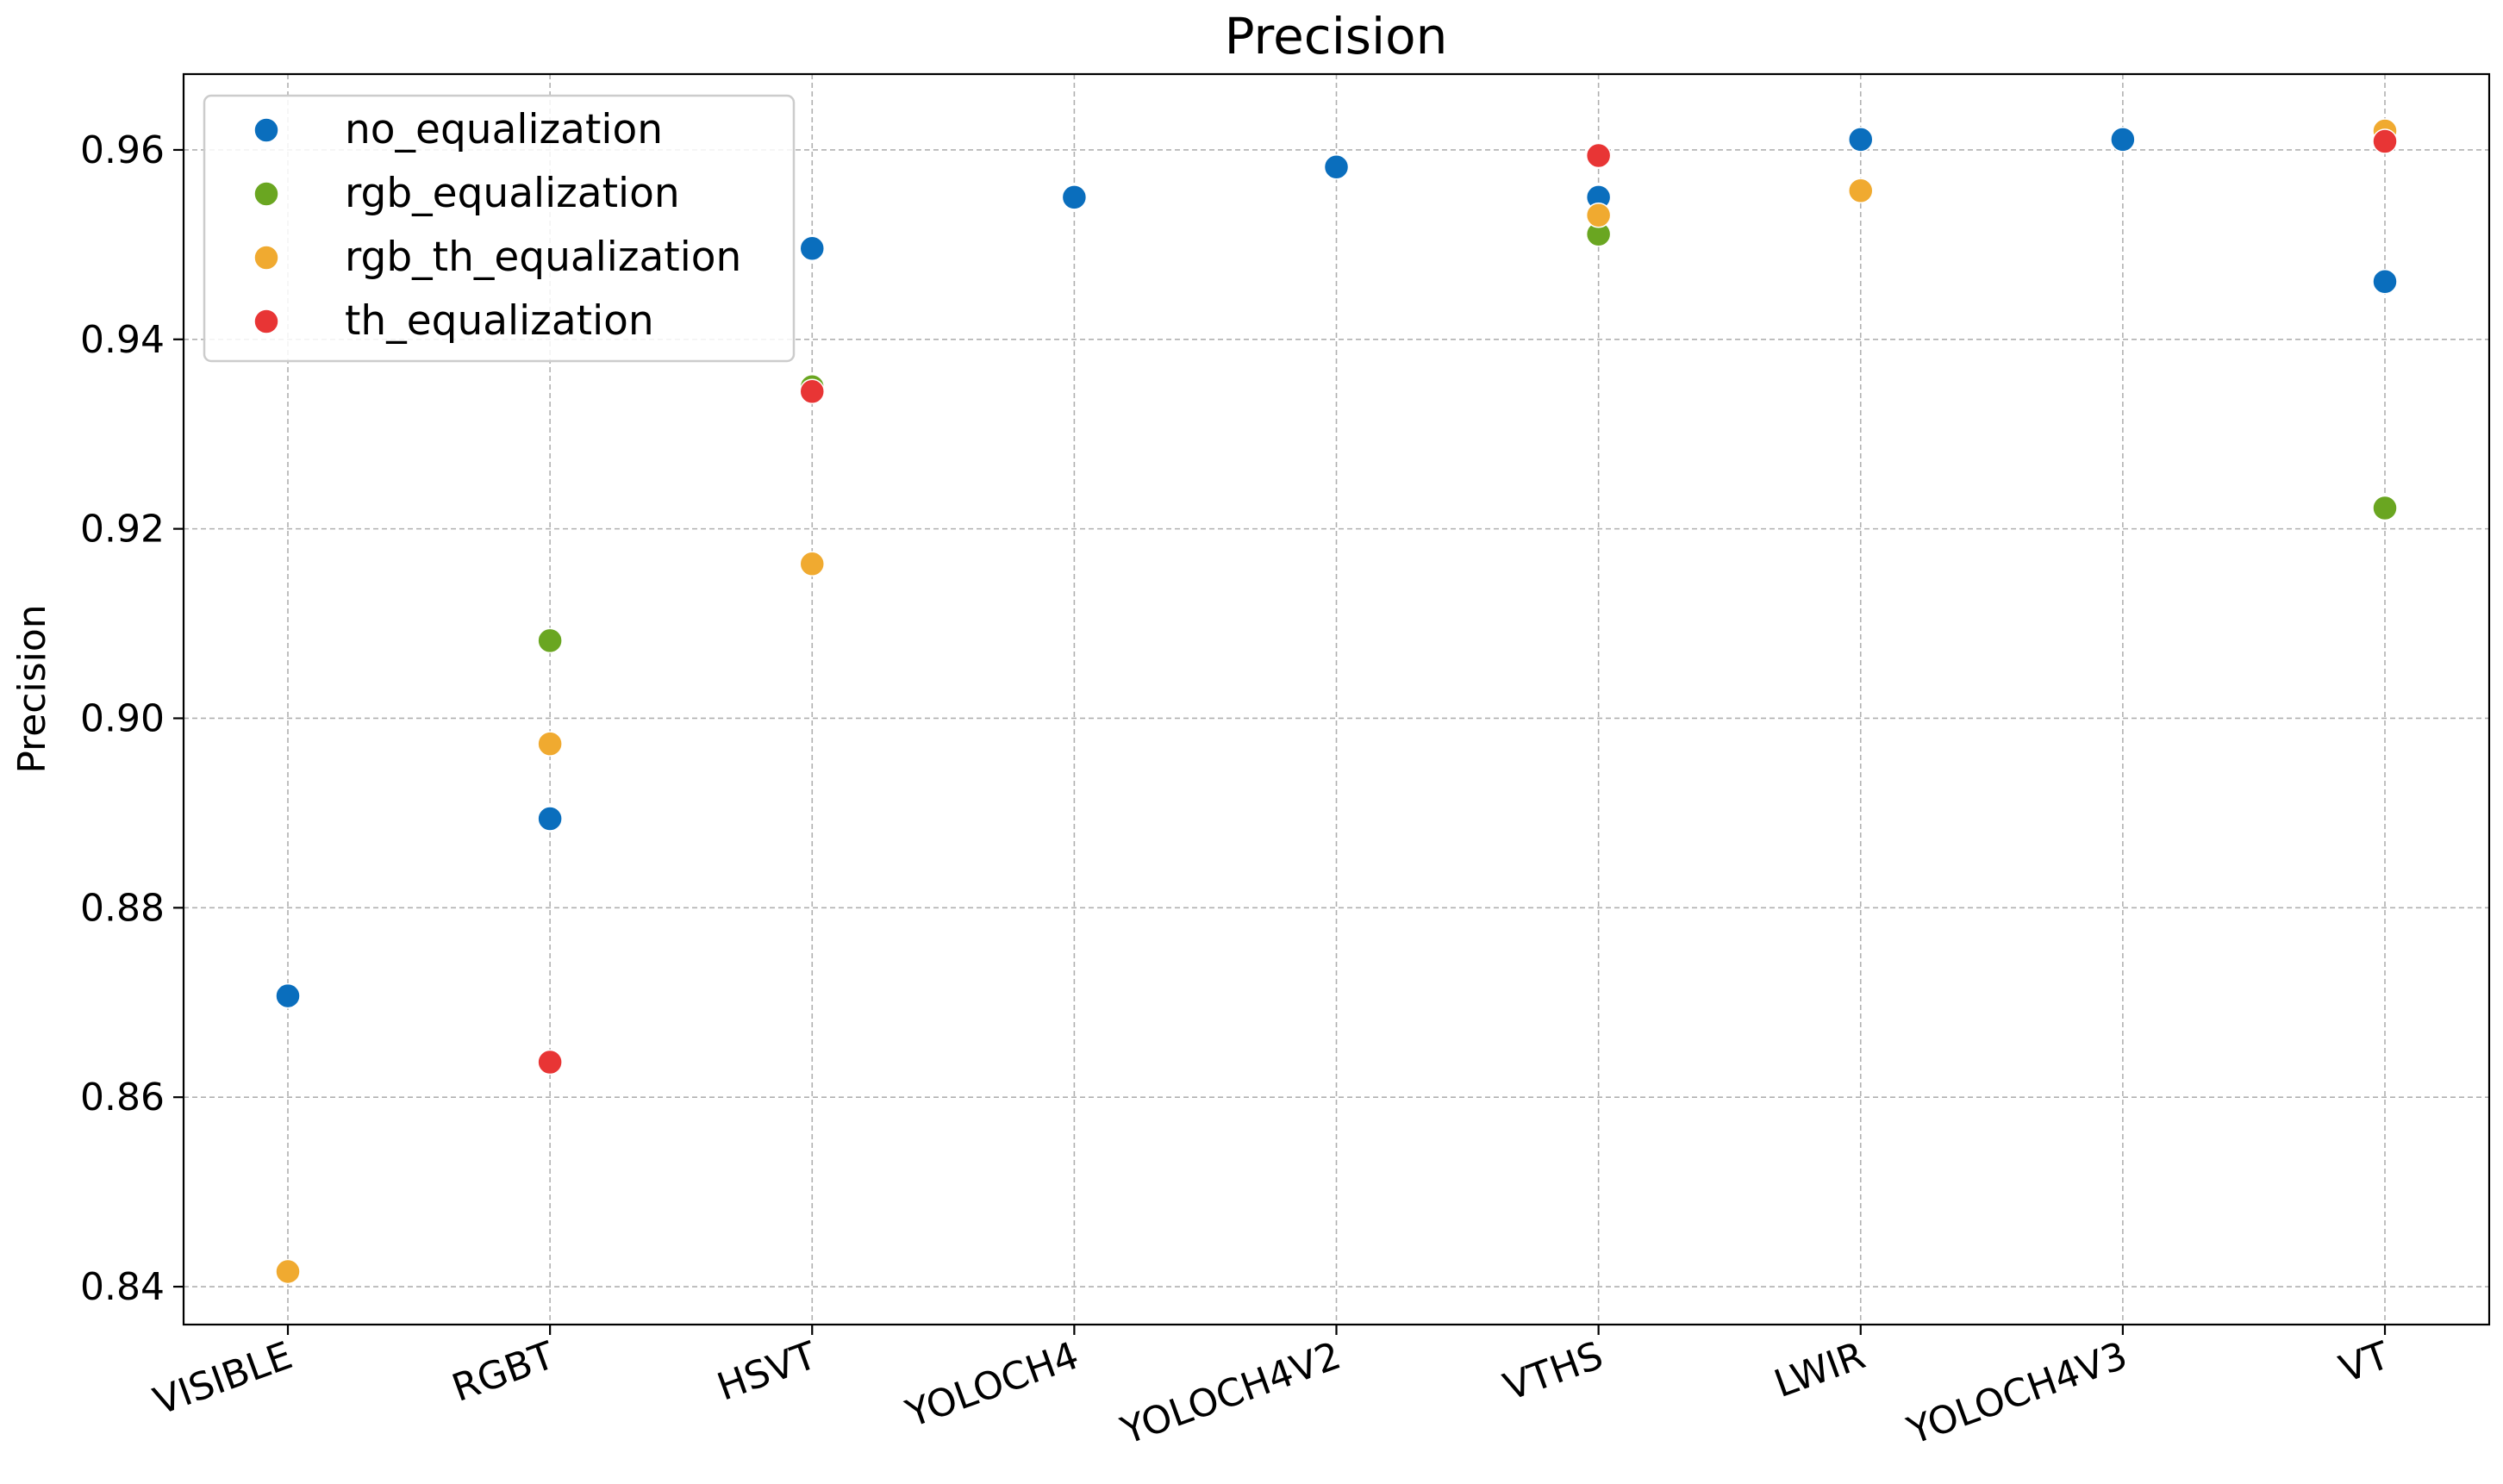 The image size is (2503, 1484). Describe the element at coordinates (767, 1371) in the screenshot. I see `x-tick-label: HSVT` at that location.